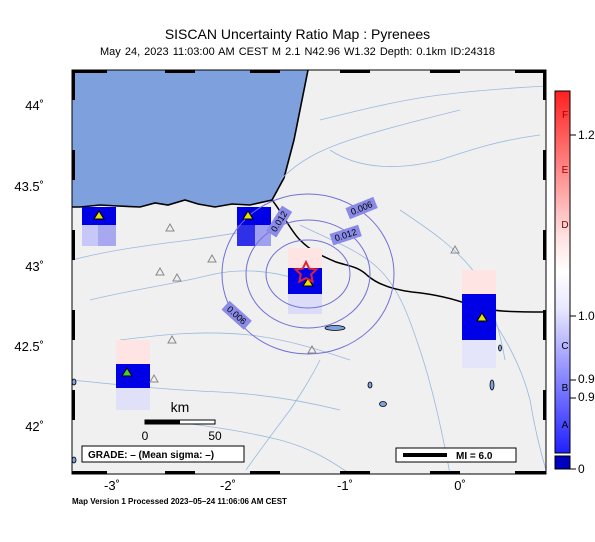 The height and width of the screenshot is (542, 595). Describe the element at coordinates (34, 105) in the screenshot. I see `lat-label: 44˚` at that location.